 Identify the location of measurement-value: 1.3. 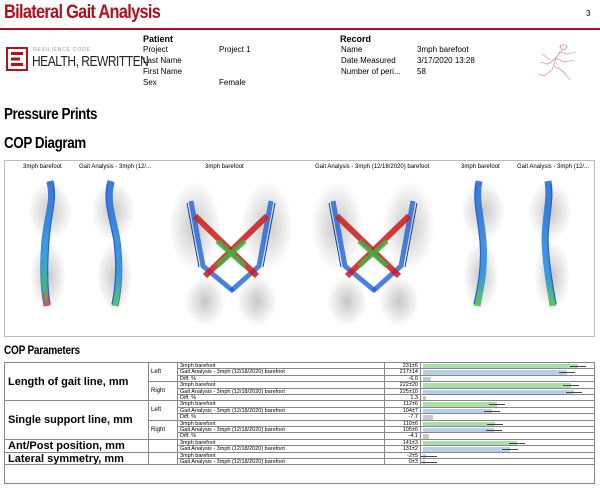
(403, 398).